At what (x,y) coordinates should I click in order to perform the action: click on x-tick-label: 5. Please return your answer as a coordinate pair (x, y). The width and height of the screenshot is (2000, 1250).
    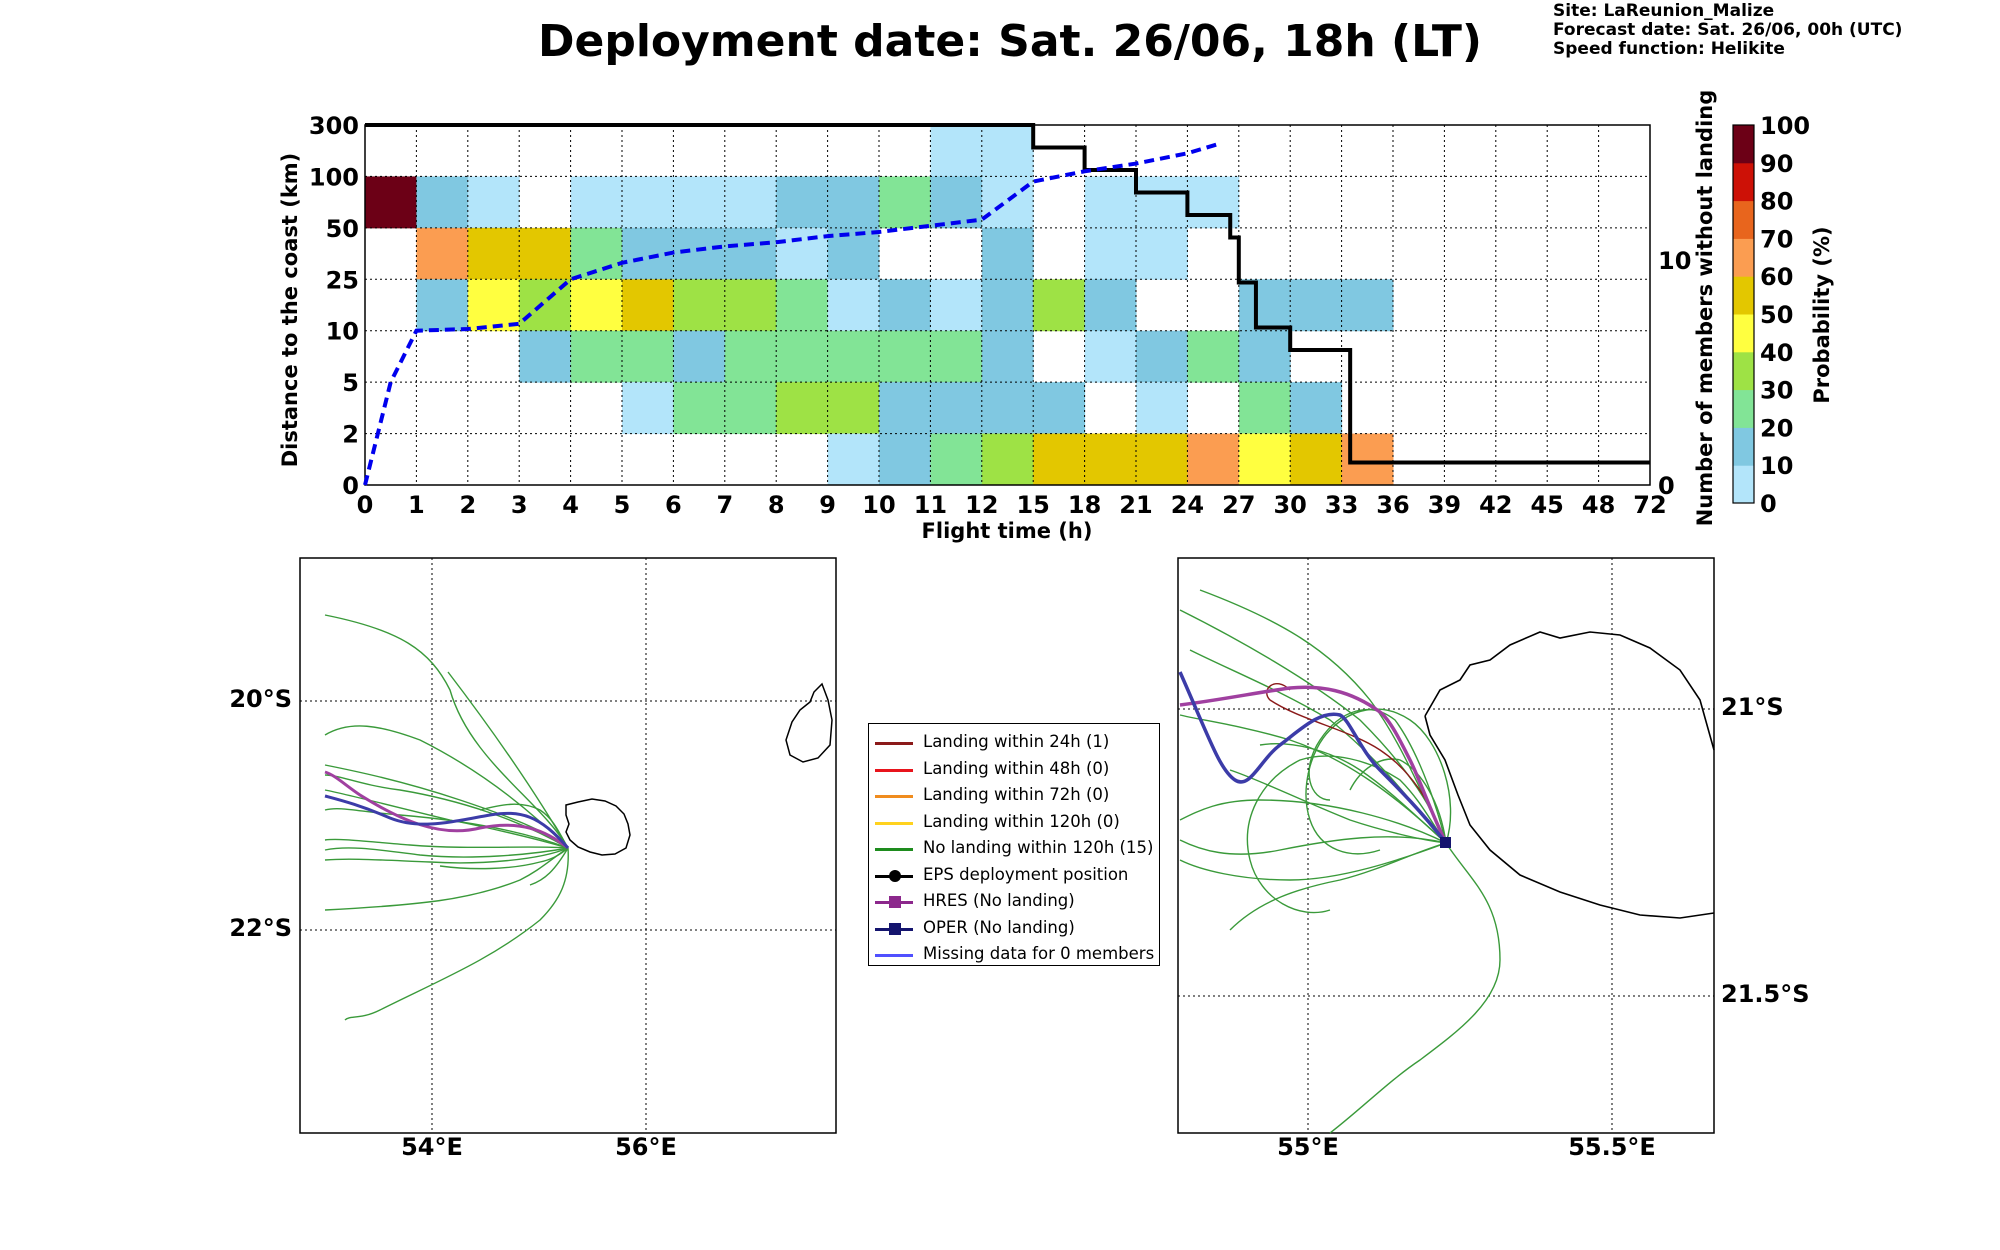
    Looking at the image, I should click on (622, 505).